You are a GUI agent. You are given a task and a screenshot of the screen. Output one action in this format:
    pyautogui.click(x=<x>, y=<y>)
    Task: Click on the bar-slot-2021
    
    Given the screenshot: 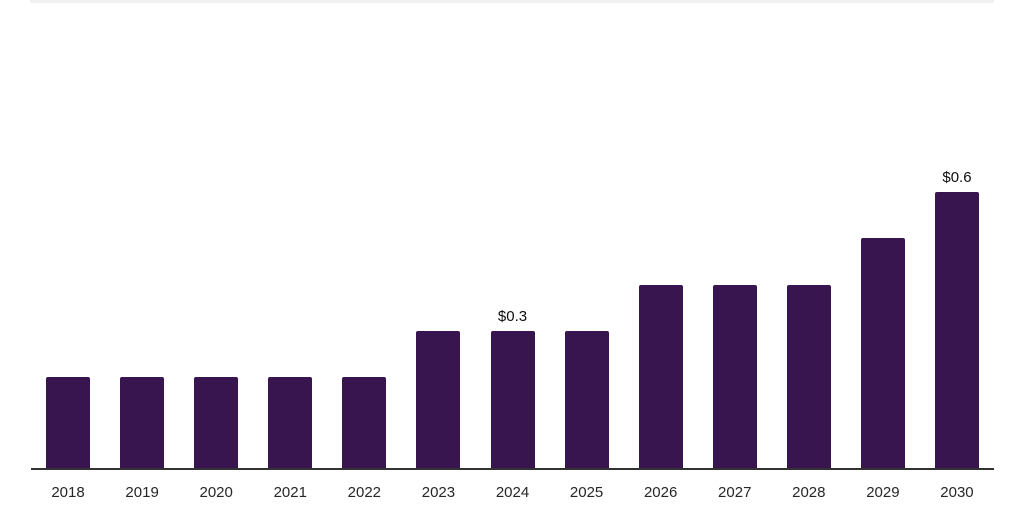 What is the action you would take?
    pyautogui.click(x=290, y=235)
    